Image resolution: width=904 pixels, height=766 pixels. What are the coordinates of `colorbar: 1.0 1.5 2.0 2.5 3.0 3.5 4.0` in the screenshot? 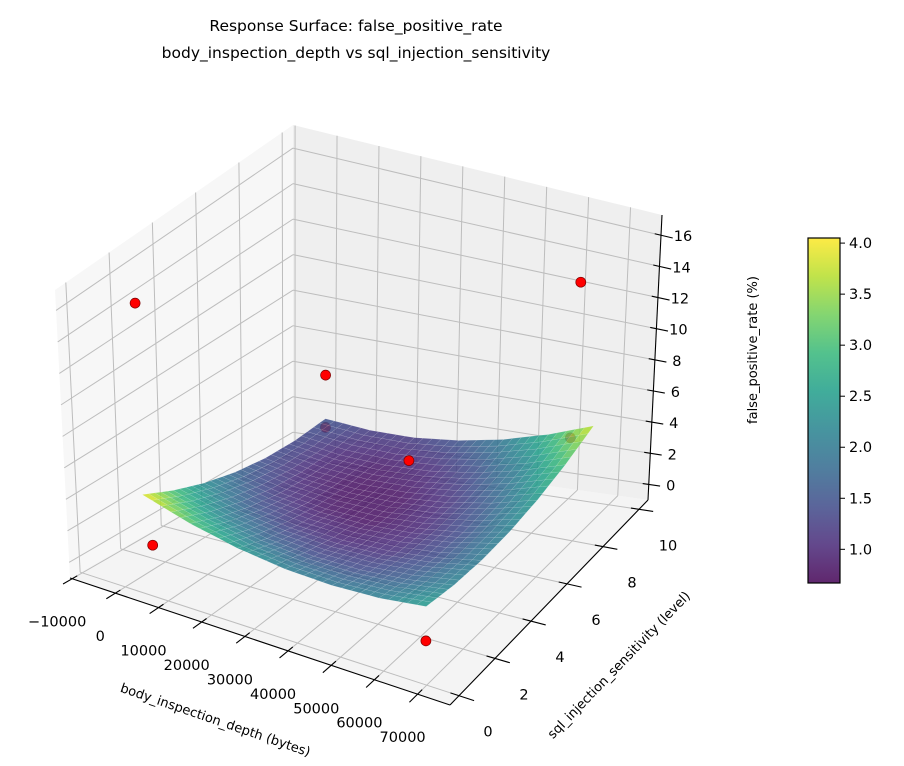 It's located at (839, 410).